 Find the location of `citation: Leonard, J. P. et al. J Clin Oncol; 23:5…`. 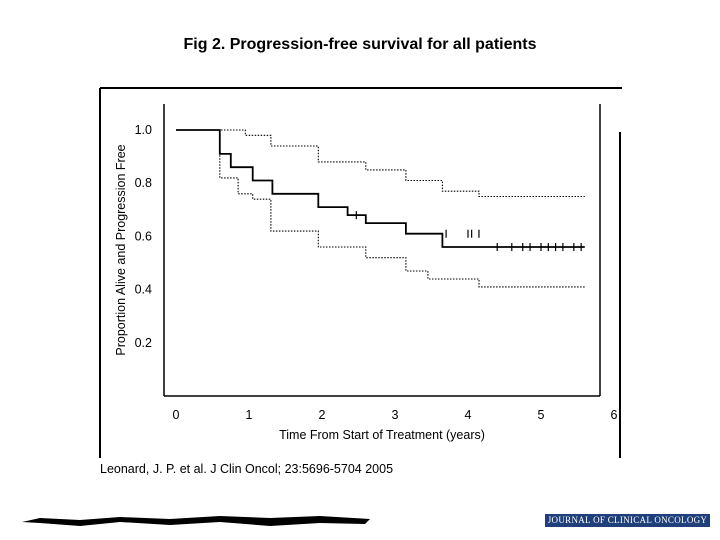

citation: Leonard, J. P. et al. J Clin Oncol; 23:5… is located at coordinates (247, 469).